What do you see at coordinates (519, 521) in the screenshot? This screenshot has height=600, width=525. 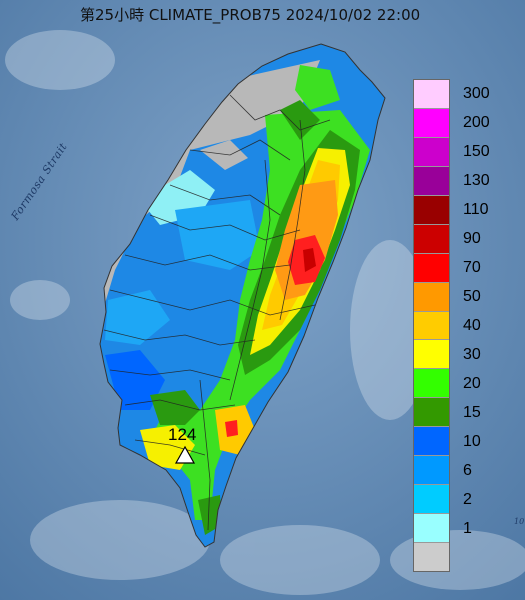 I see `corner-label: 10` at bounding box center [519, 521].